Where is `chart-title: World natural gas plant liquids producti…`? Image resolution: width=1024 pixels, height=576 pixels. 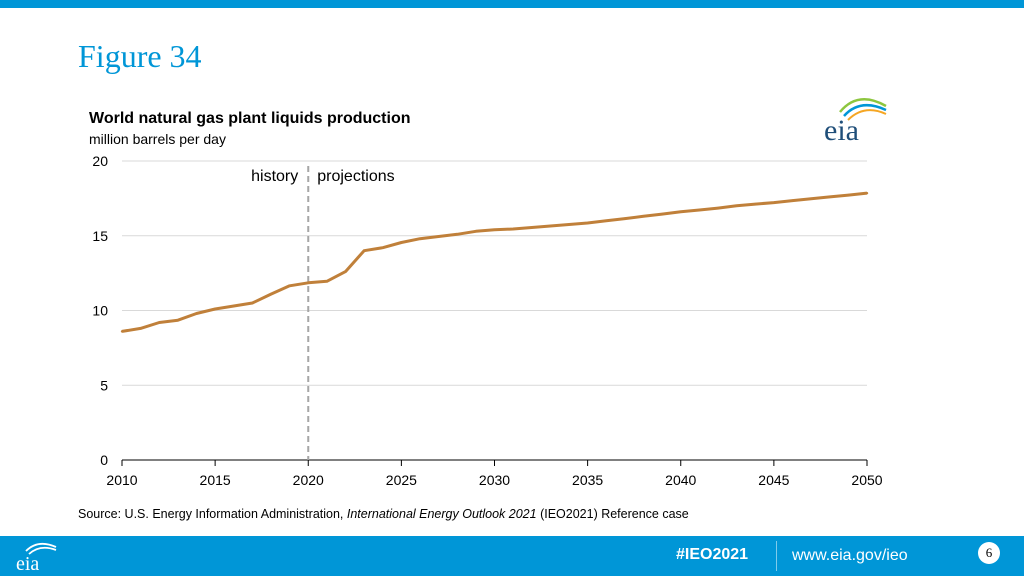
chart-title: World natural gas plant liquids producti… is located at coordinates (250, 118).